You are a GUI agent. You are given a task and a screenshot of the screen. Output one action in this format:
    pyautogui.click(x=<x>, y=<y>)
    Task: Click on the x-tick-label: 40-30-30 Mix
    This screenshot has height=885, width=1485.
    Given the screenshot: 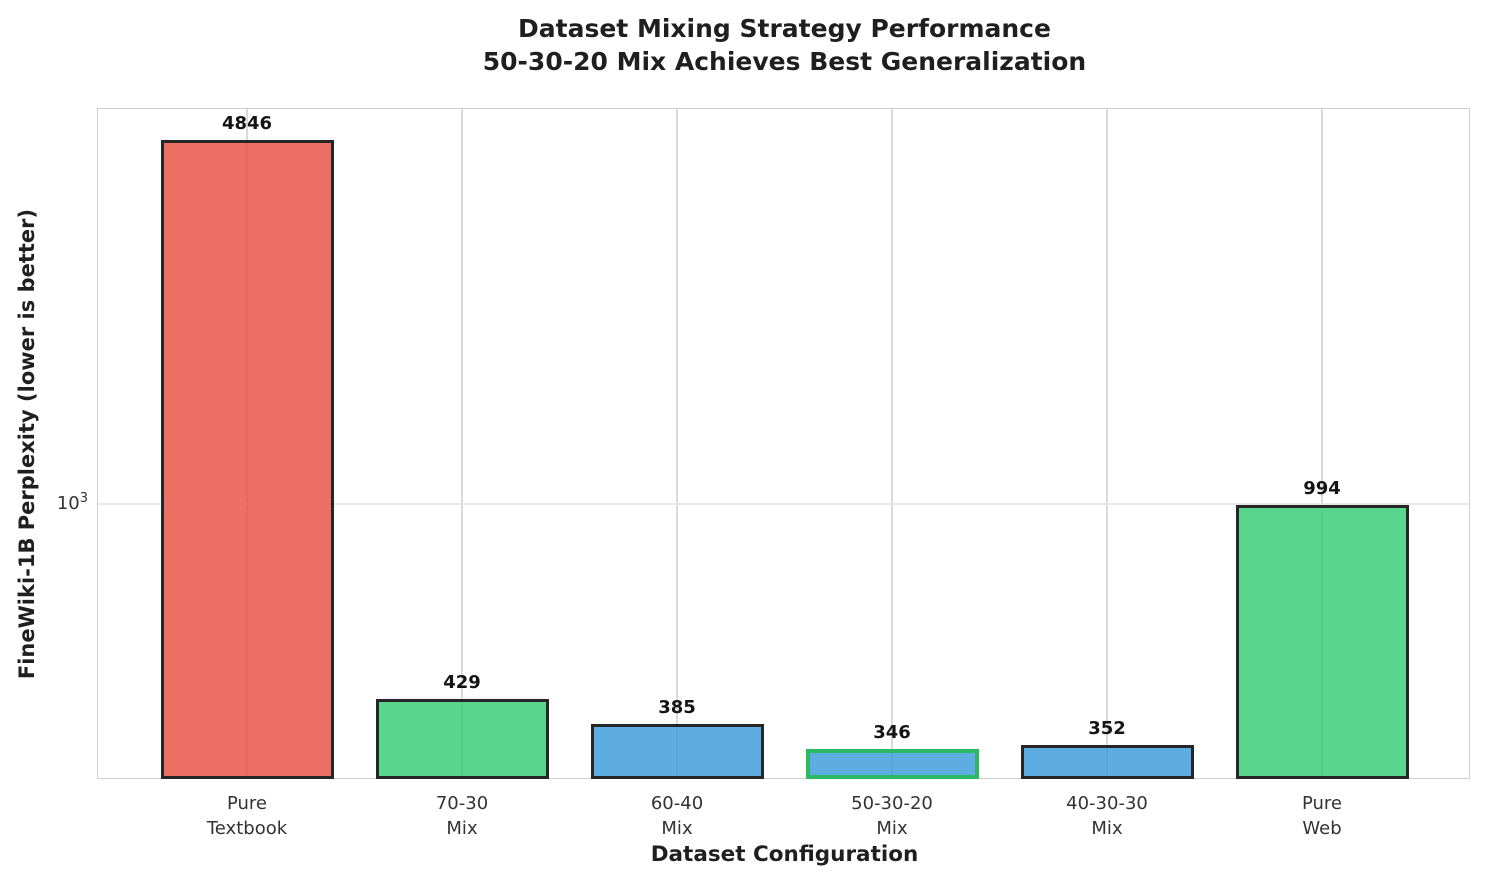 What is the action you would take?
    pyautogui.click(x=1107, y=816)
    